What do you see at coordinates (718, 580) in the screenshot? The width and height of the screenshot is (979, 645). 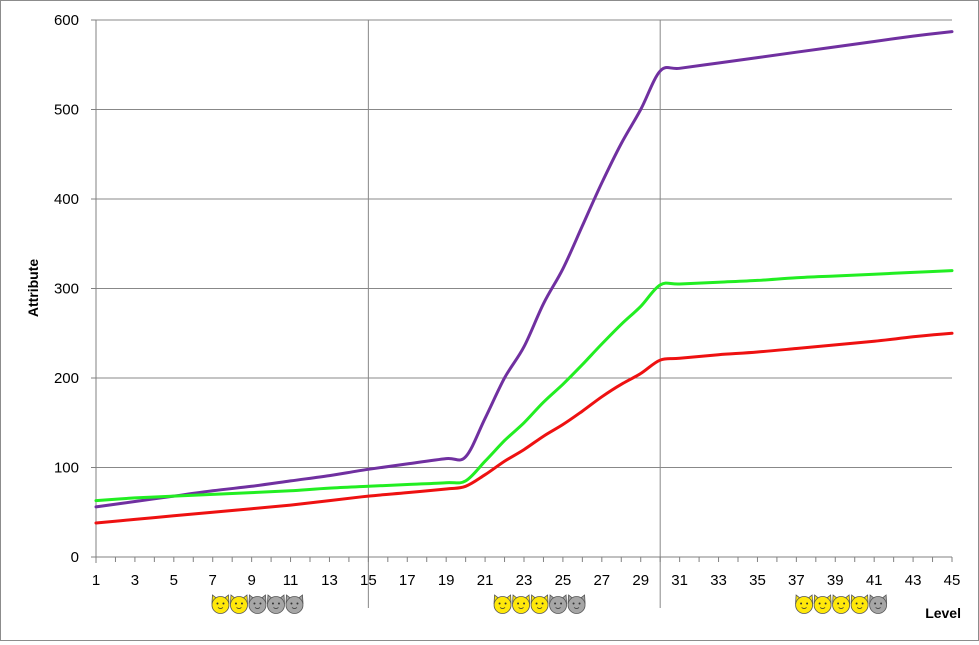 I see `x-tick-label: 33` at bounding box center [718, 580].